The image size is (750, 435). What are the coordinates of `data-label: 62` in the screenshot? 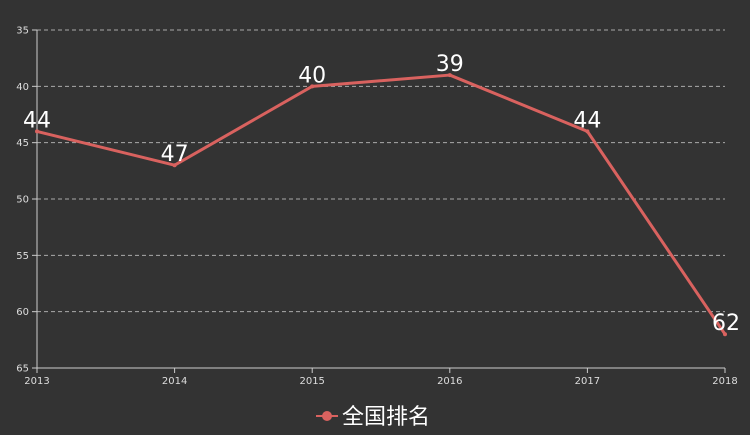 It's located at (726, 323).